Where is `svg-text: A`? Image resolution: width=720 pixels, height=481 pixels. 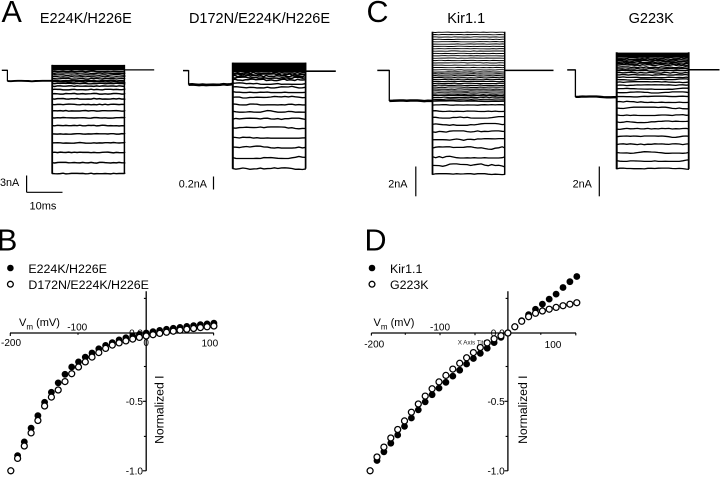 svg-text: A is located at coordinates (12, 14).